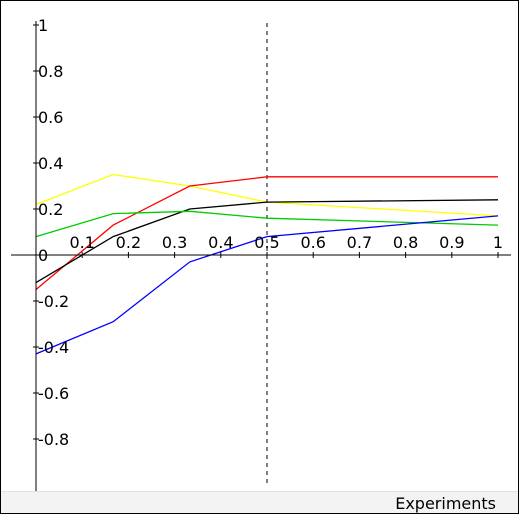 The width and height of the screenshot is (519, 514). What do you see at coordinates (498, 242) in the screenshot?
I see `x-tick-label: 1` at bounding box center [498, 242].